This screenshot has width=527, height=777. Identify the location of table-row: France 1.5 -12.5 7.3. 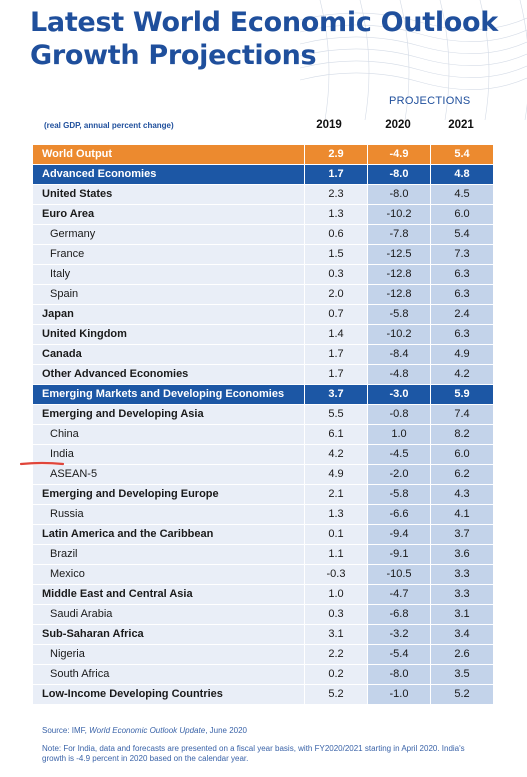
(263, 255).